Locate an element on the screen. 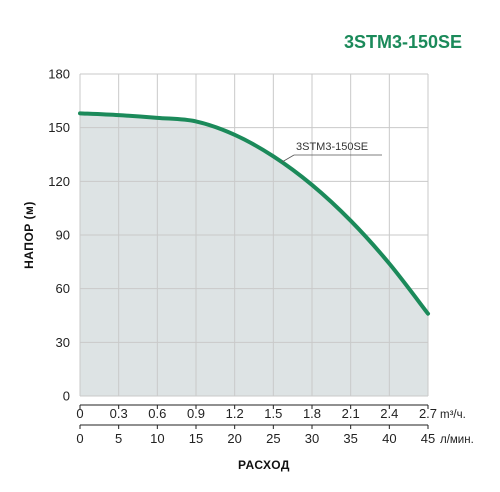 This screenshot has width=500, height=492. x-tick-label-primary: 0.9 is located at coordinates (196, 413).